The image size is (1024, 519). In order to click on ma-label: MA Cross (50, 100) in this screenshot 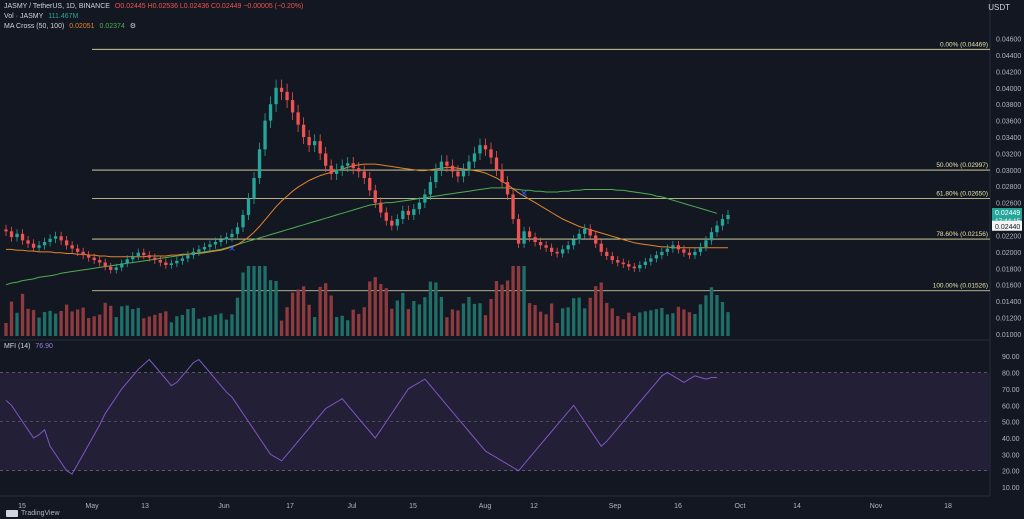, I will do `click(34, 26)`.